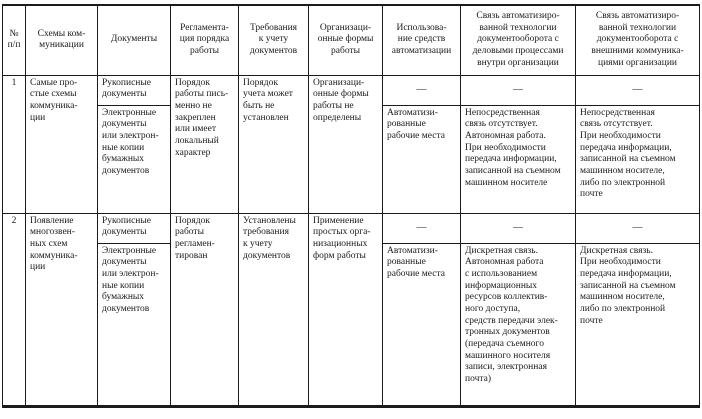 This screenshot has width=702, height=419. What do you see at coordinates (345, 40) in the screenshot?
I see `header-org-forms: Организаци- онные формы работы` at bounding box center [345, 40].